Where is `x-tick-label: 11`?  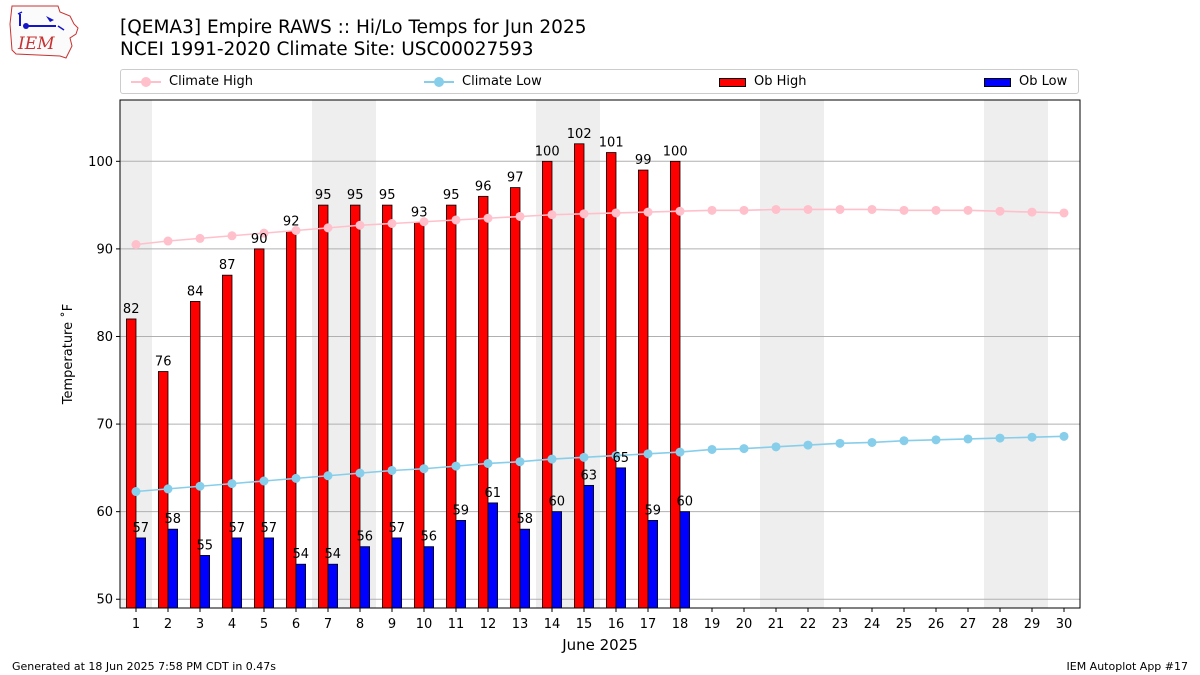
x-tick-label: 11 is located at coordinates (456, 624).